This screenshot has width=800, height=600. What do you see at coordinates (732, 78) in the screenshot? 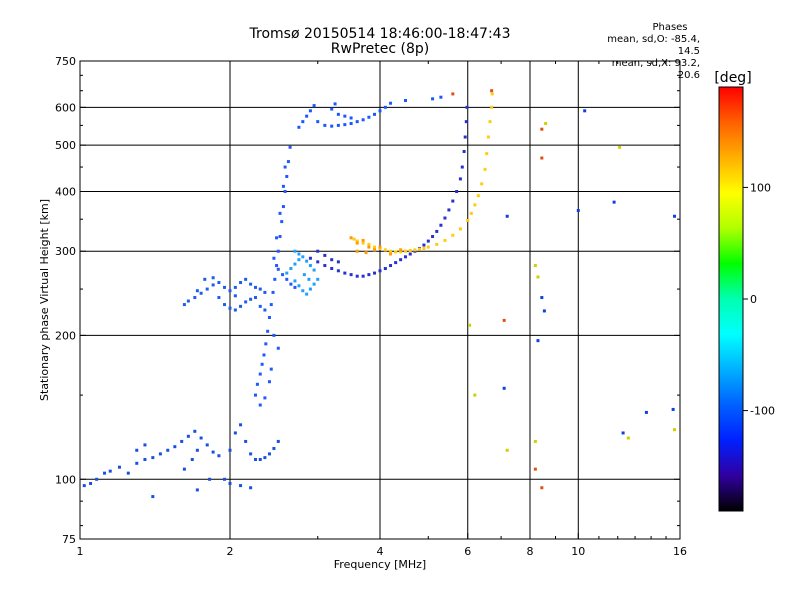
I see `colorbar-label: [deg]` at bounding box center [732, 78].